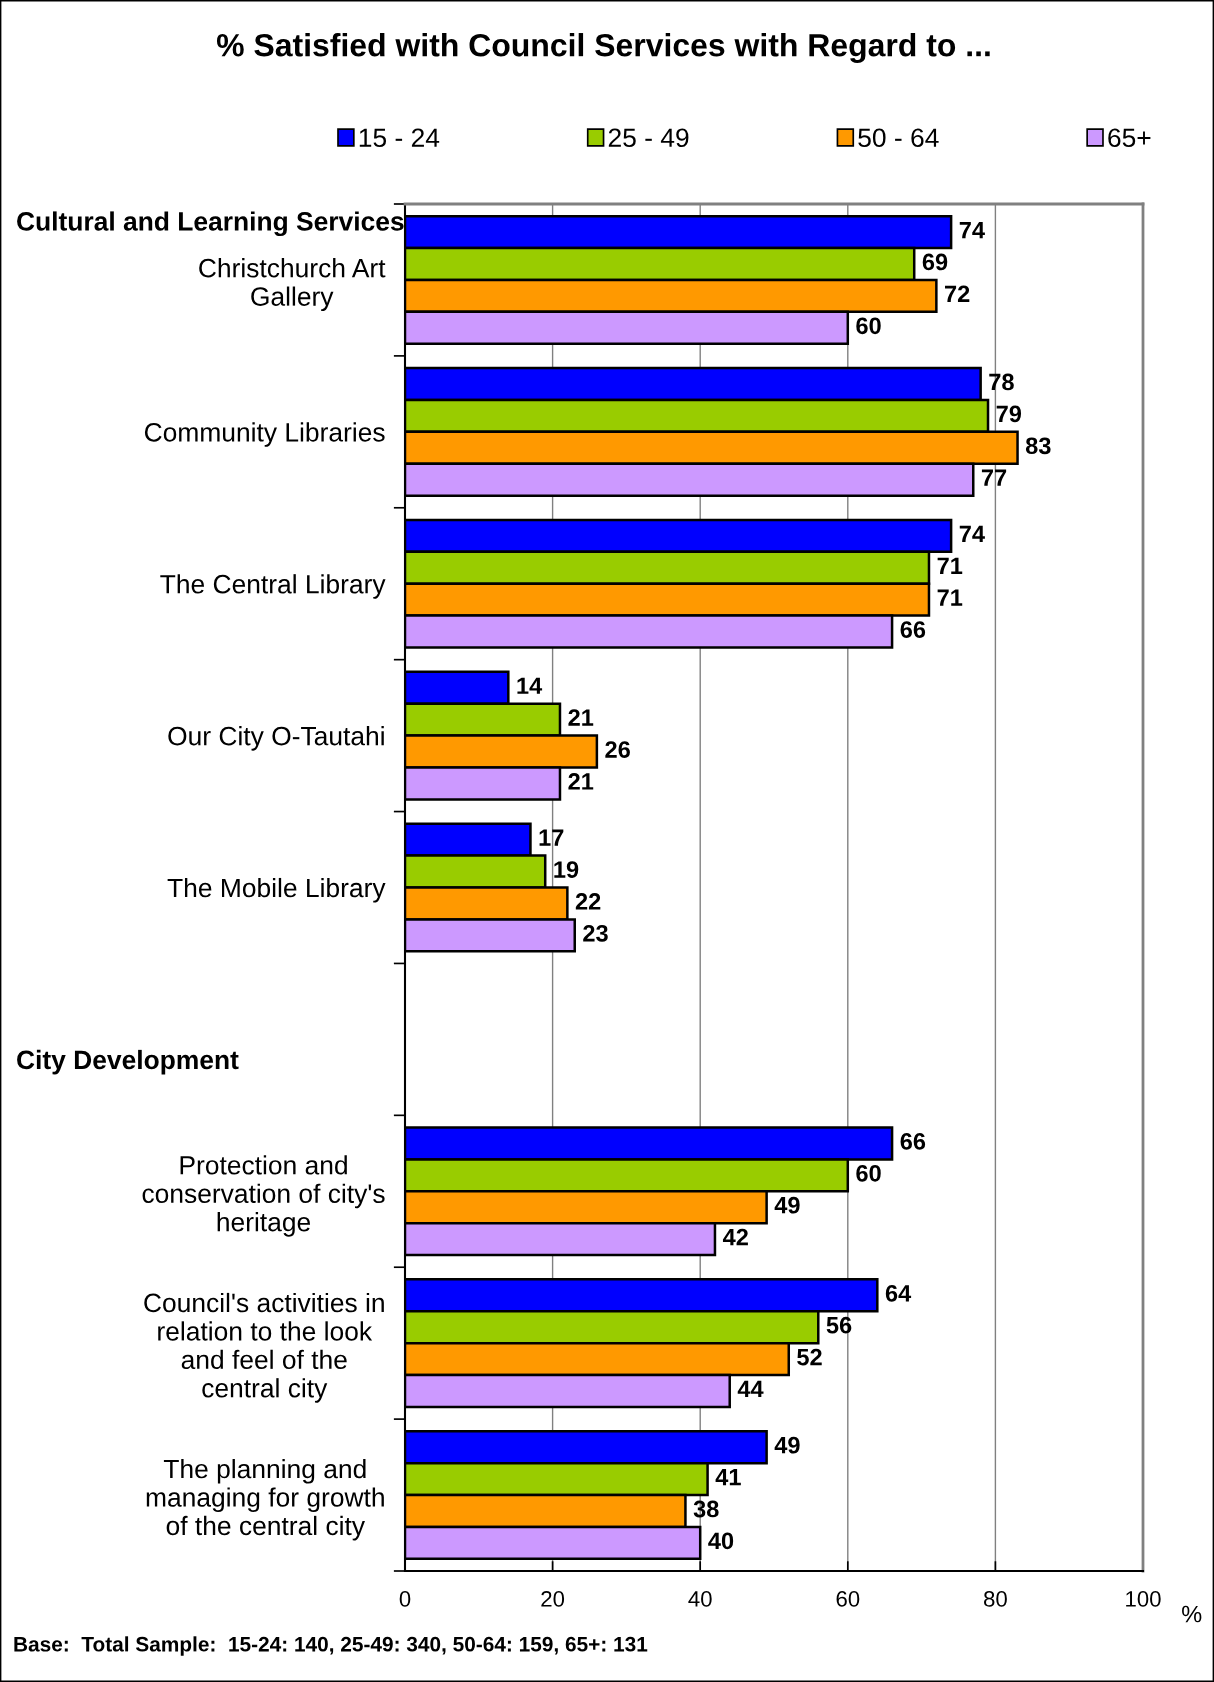 Image resolution: width=1214 pixels, height=1682 pixels. What do you see at coordinates (839, 1325) in the screenshot?
I see `data-label: 56` at bounding box center [839, 1325].